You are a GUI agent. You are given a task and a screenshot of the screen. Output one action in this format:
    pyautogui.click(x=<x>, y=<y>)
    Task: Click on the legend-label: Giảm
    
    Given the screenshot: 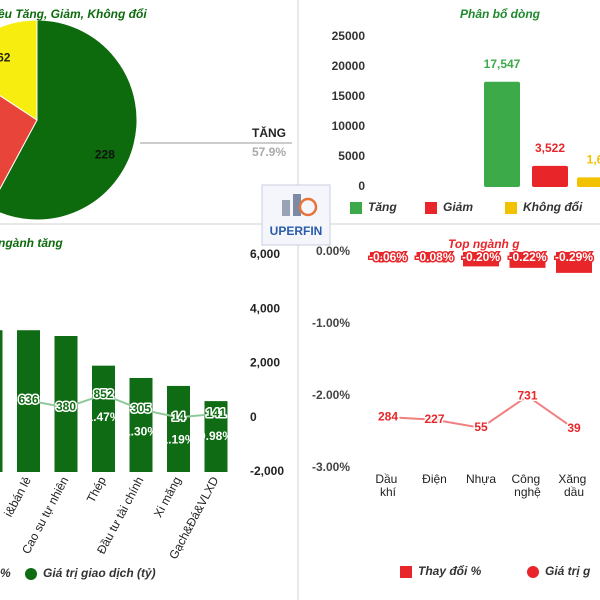 What is the action you would take?
    pyautogui.click(x=458, y=207)
    